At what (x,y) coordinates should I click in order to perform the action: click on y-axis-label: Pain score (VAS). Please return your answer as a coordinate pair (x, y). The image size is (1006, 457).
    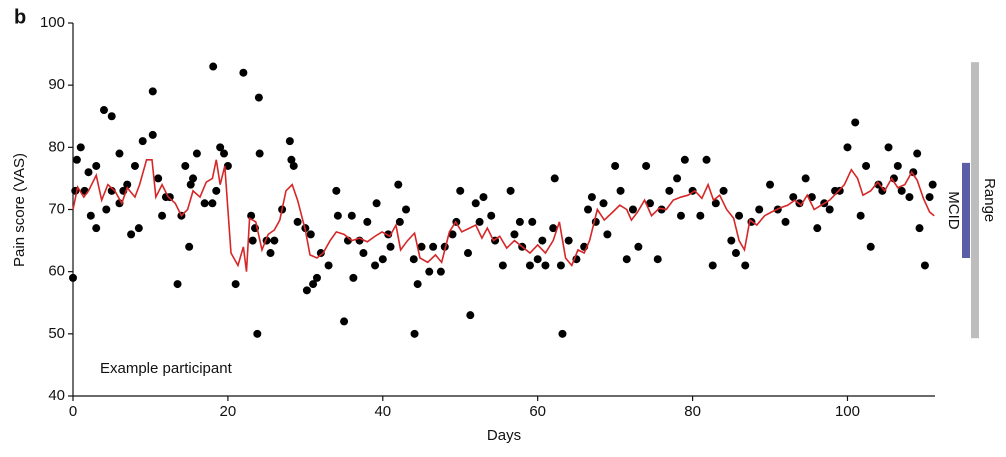
    Looking at the image, I should click on (19, 210).